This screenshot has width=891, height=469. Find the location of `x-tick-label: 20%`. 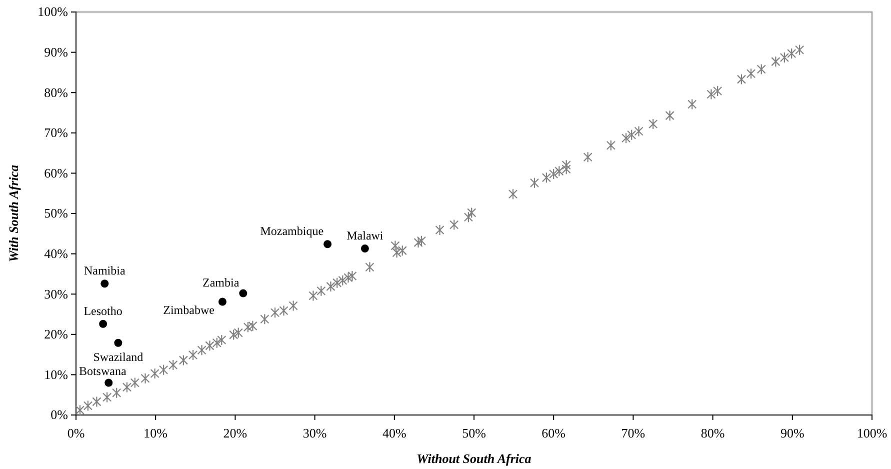

x-tick-label: 20% is located at coordinates (235, 432).